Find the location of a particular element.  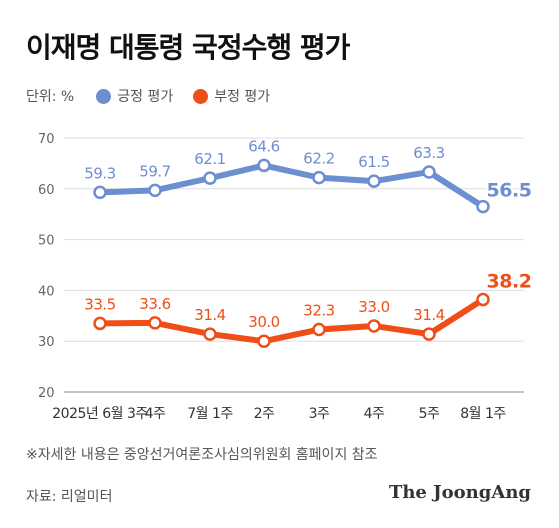

data-label-positive: 63.3 is located at coordinates (428, 153).